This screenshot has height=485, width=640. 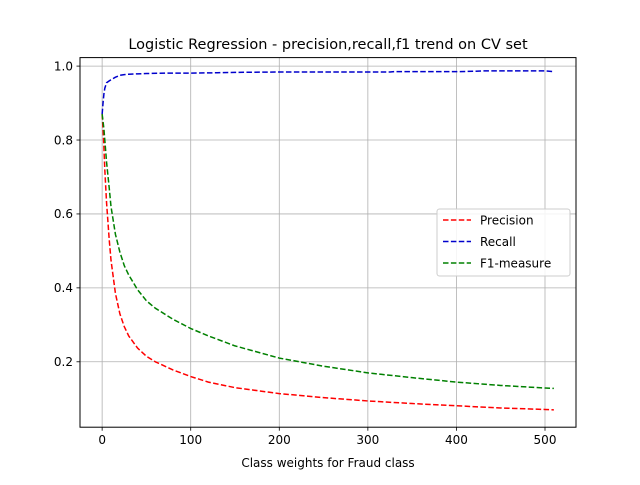 I want to click on x-tick-label: 300, so click(x=367, y=440).